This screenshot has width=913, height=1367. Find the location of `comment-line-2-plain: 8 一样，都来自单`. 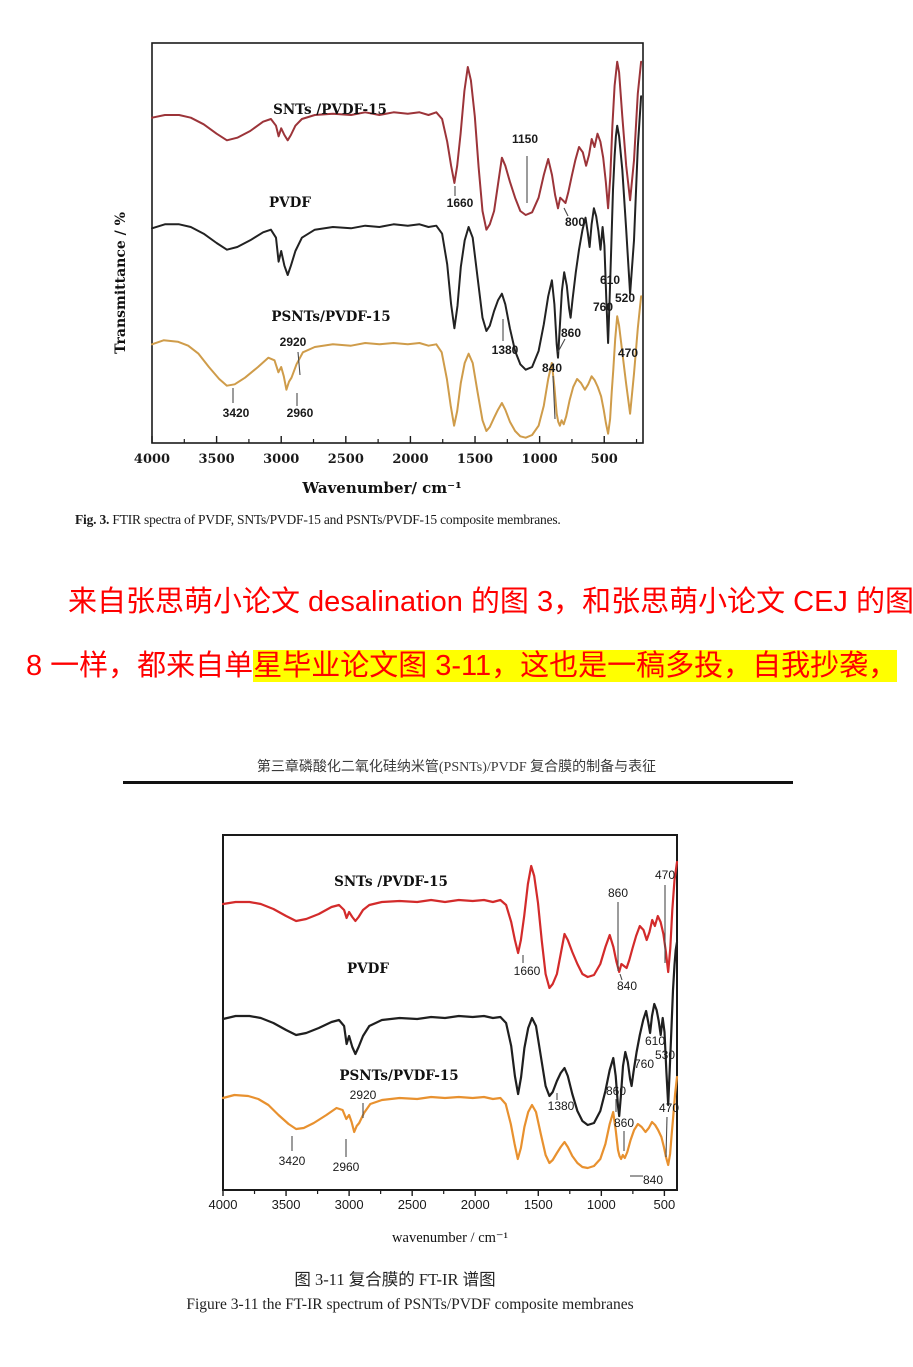

comment-line-2-plain: 8 一样，都来自单 is located at coordinates (140, 666).